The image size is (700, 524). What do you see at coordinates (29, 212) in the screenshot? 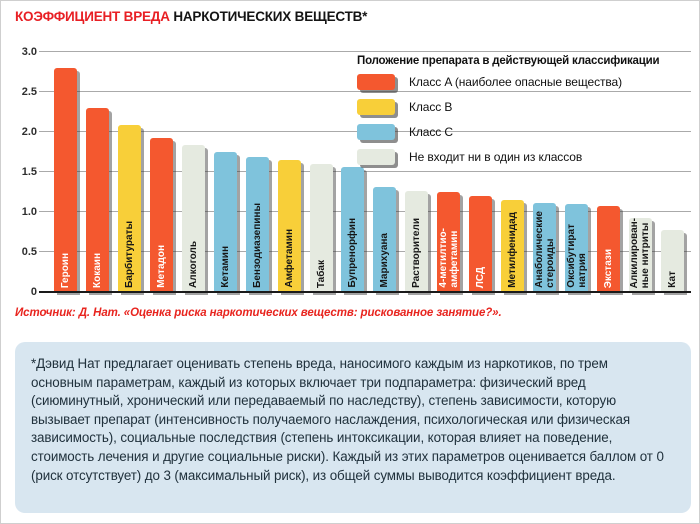
I see `y-tick-label: 1.0` at bounding box center [29, 212].